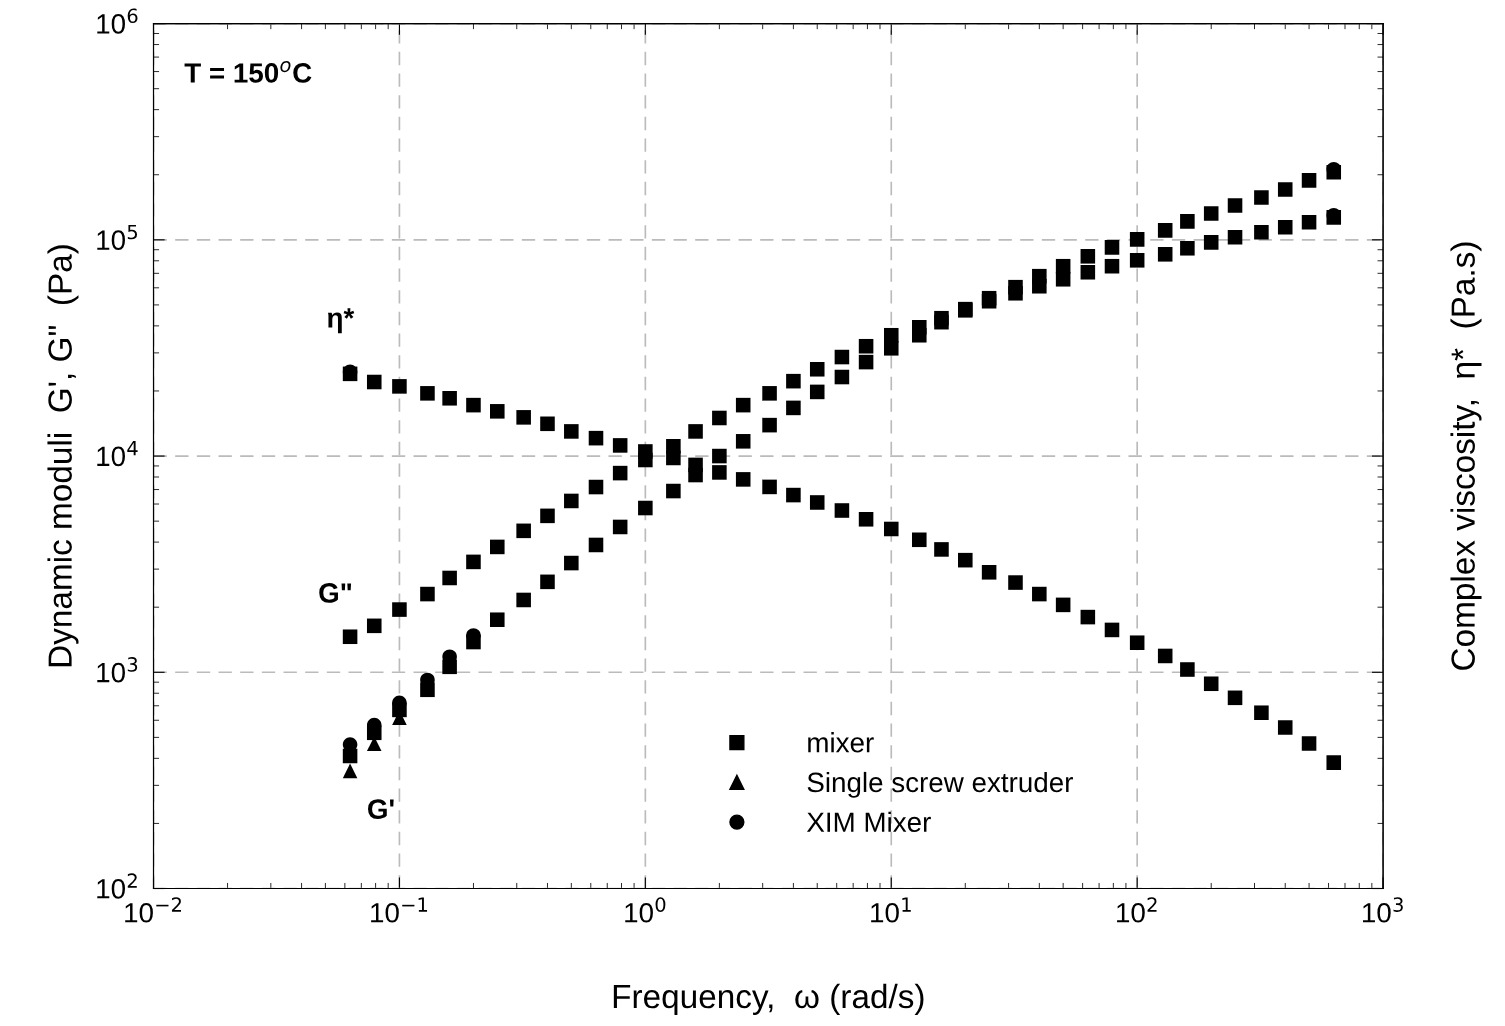 This screenshot has height=1026, width=1505. What do you see at coordinates (341, 321) in the screenshot?
I see `annotation: η*` at bounding box center [341, 321].